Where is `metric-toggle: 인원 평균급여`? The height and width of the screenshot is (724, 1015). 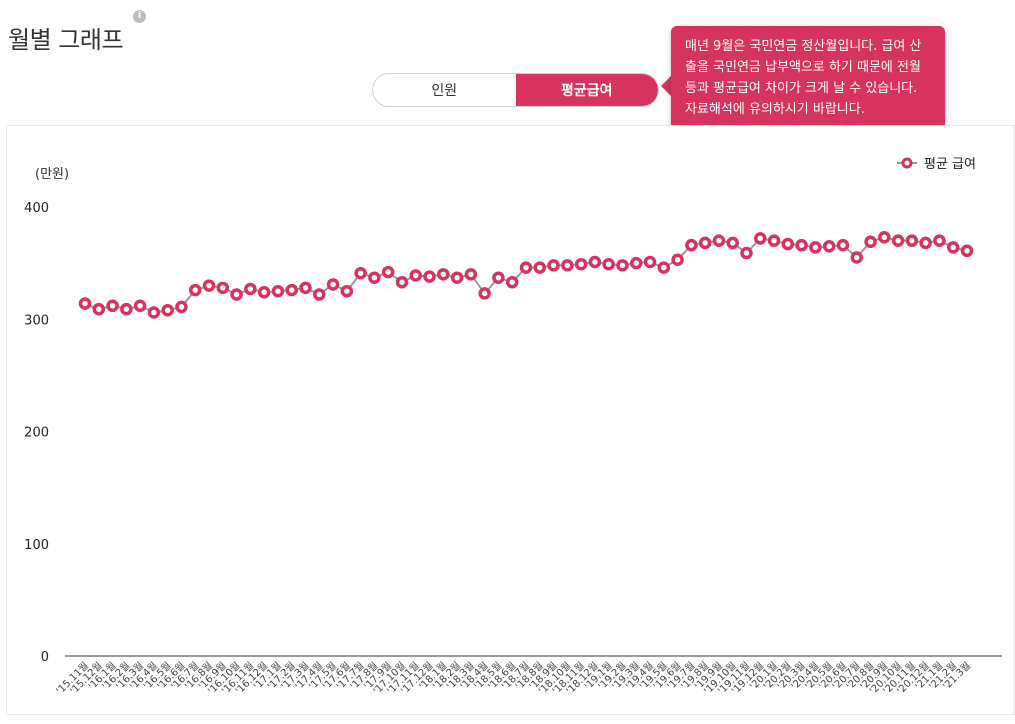
metric-toggle: 인원 평균급여 is located at coordinates (515, 90).